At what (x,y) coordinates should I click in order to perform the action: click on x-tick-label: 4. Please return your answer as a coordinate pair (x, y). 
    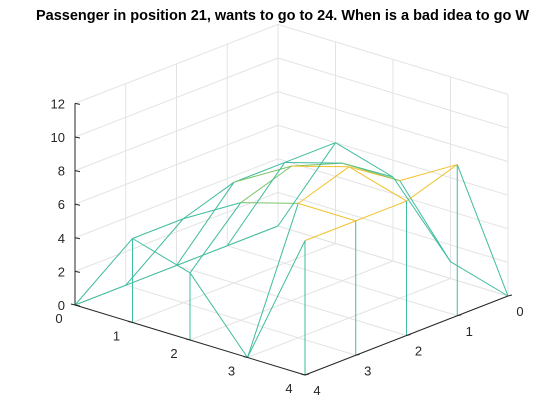
    Looking at the image, I should click on (288, 388).